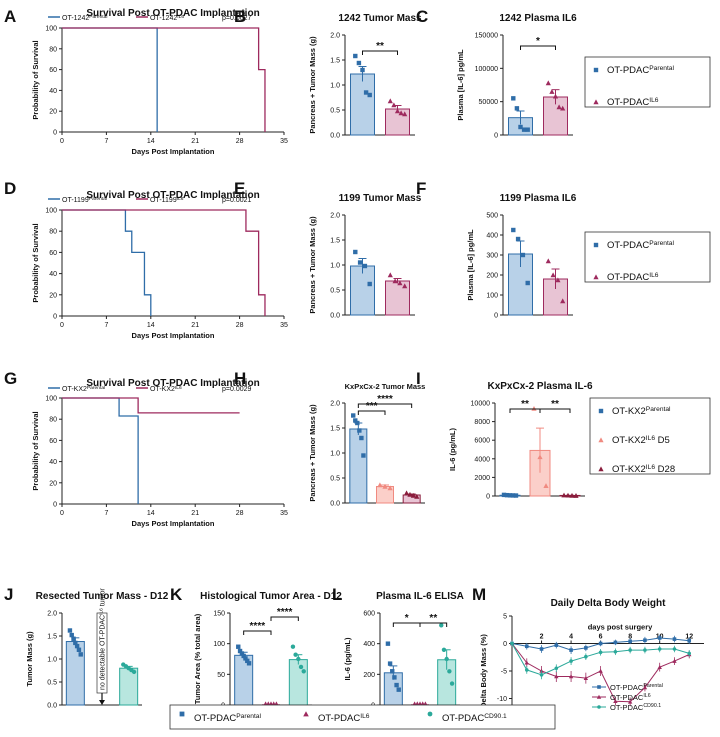 The width and height of the screenshot is (720, 737). I want to click on y-tick-label: 2.0, so click(335, 404).